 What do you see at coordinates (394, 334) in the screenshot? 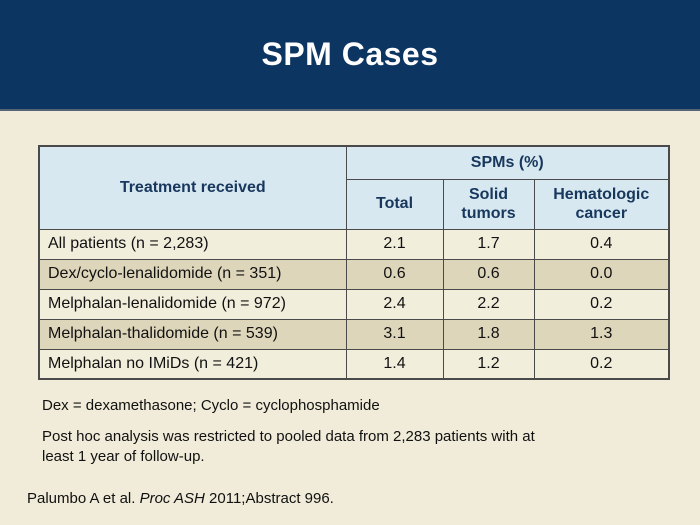
I see `cell-total: 3.1` at bounding box center [394, 334].